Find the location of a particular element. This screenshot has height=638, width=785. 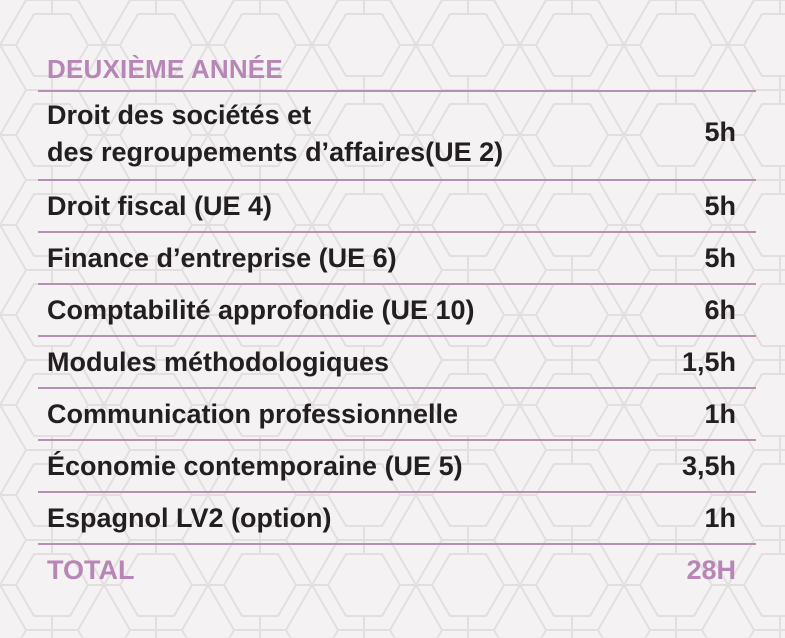

table-row: Modules méthodologiques 1,5h is located at coordinates (397, 362).